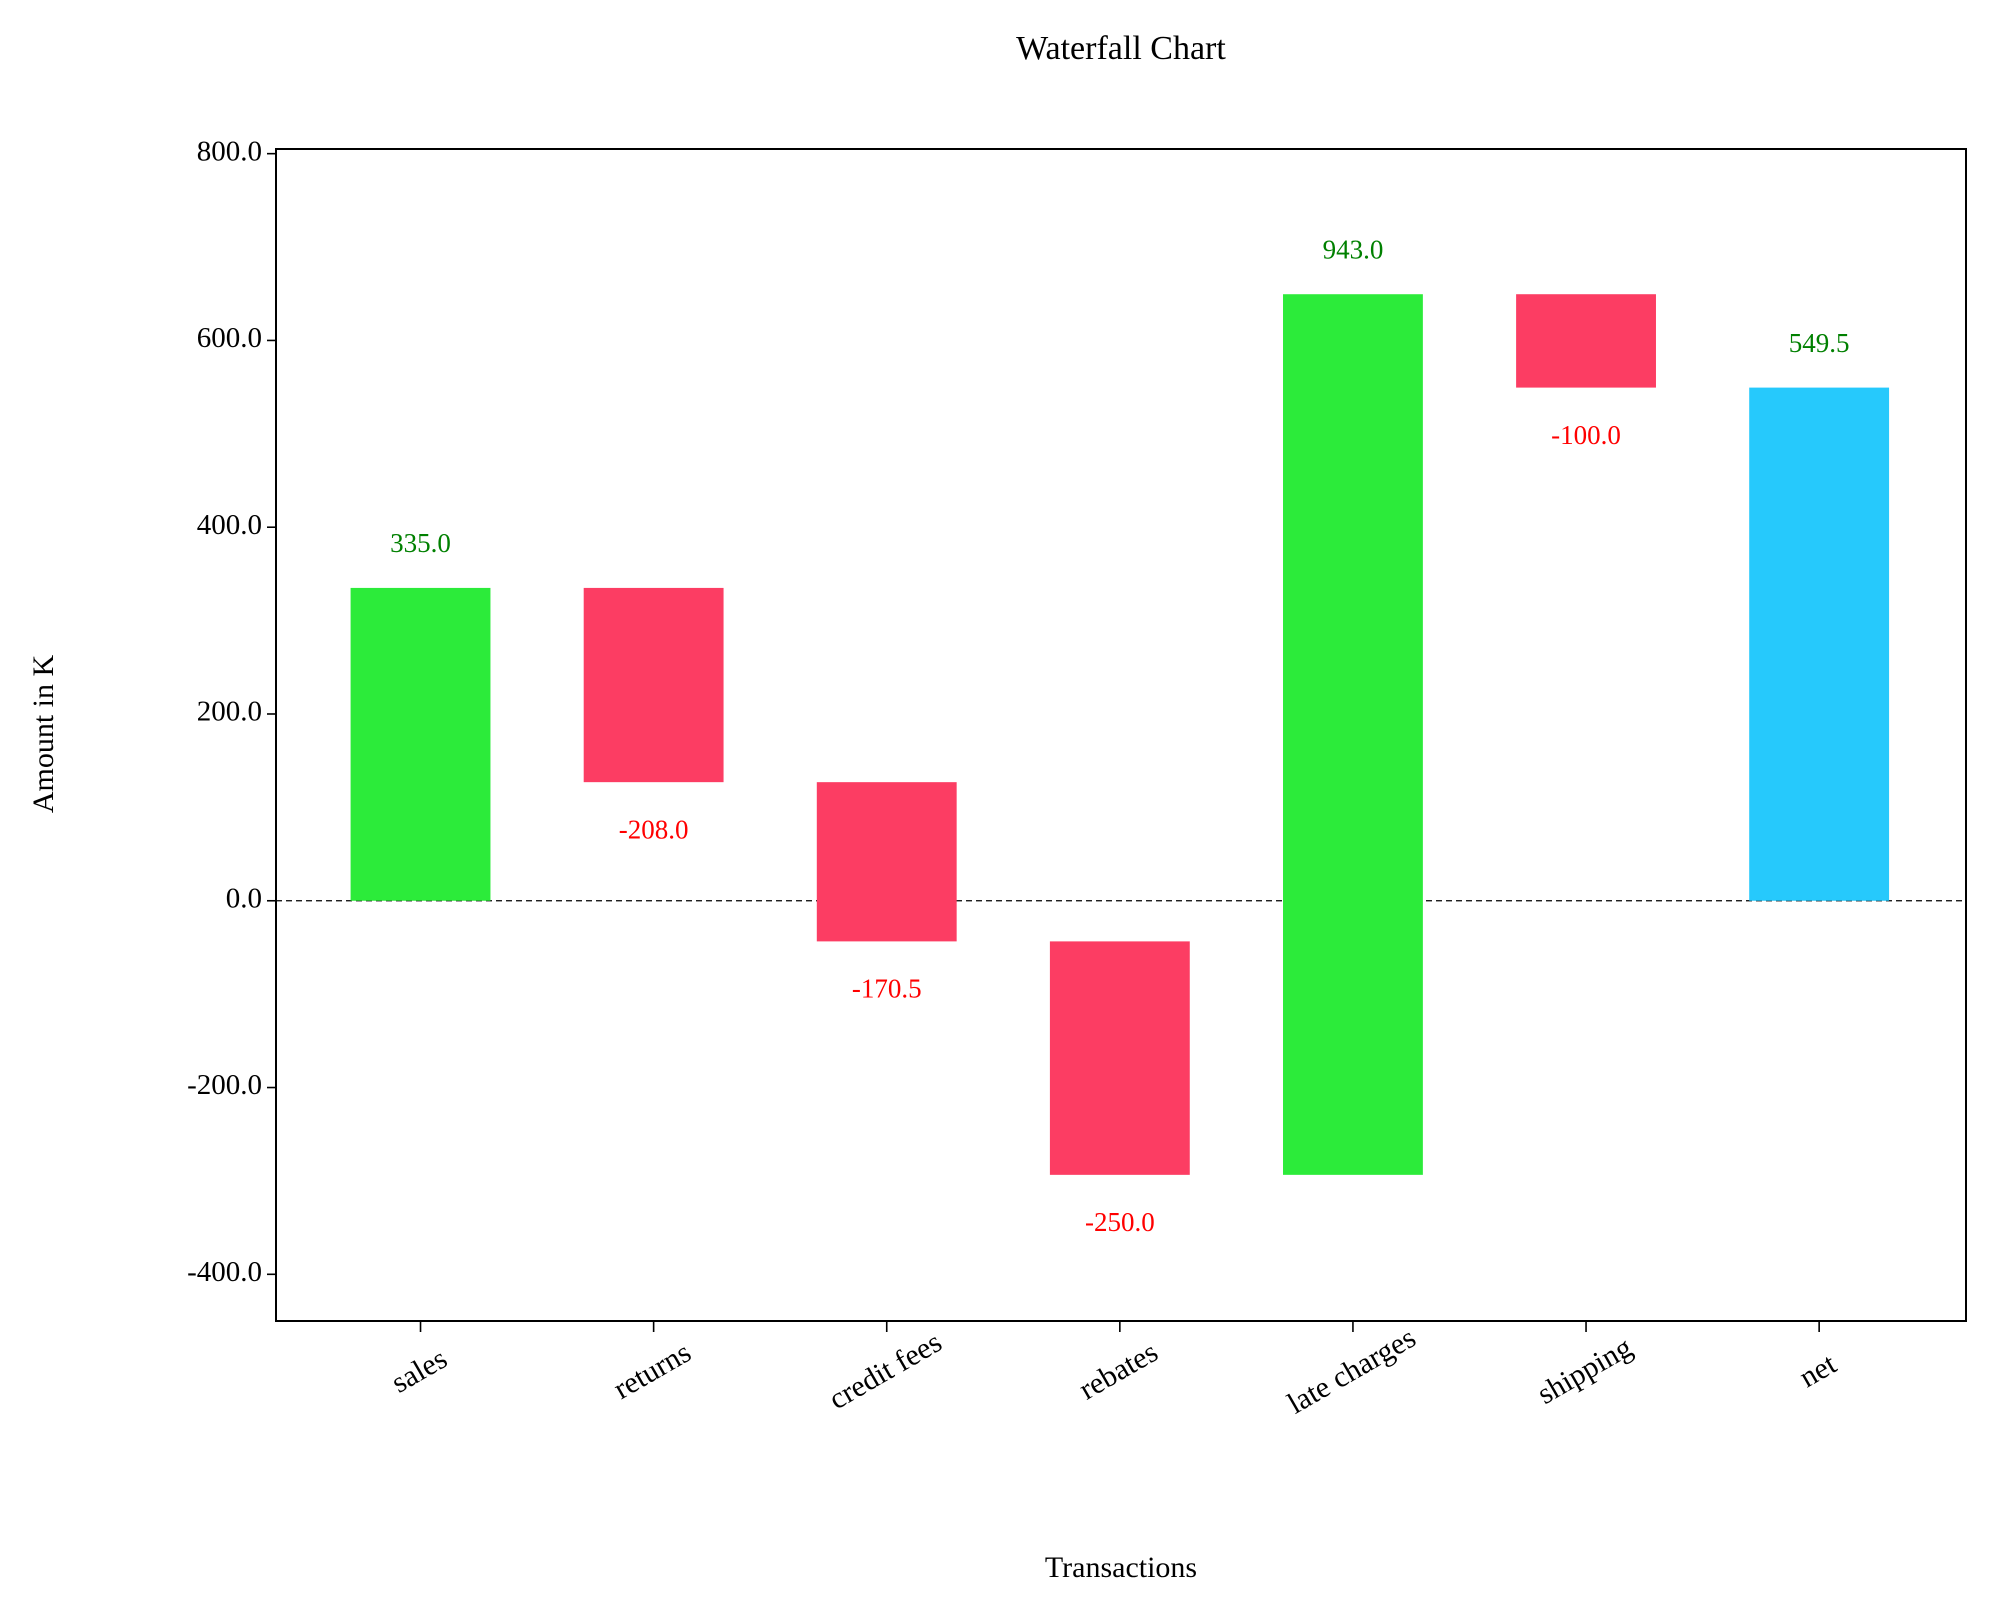  What do you see at coordinates (1120, 1222) in the screenshot?
I see `data-label: -250.0` at bounding box center [1120, 1222].